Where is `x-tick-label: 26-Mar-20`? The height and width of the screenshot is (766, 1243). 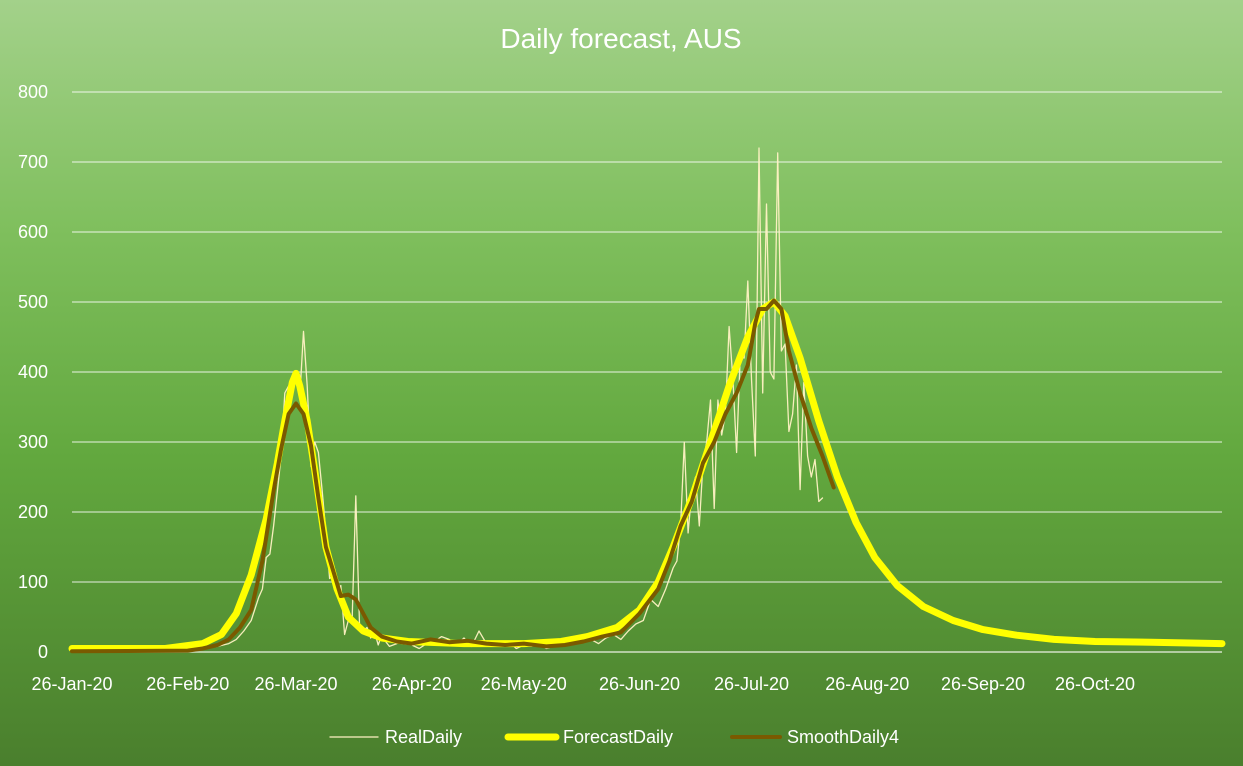
x-tick-label: 26-Mar-20 is located at coordinates (296, 684).